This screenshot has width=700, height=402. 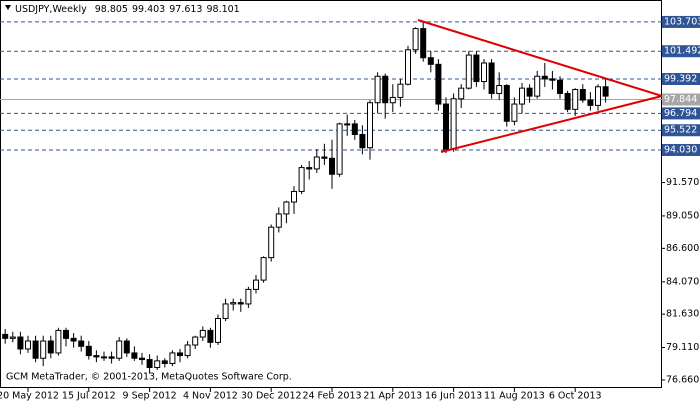 What do you see at coordinates (682, 182) in the screenshot?
I see `y-tick-label: 91.570` at bounding box center [682, 182].